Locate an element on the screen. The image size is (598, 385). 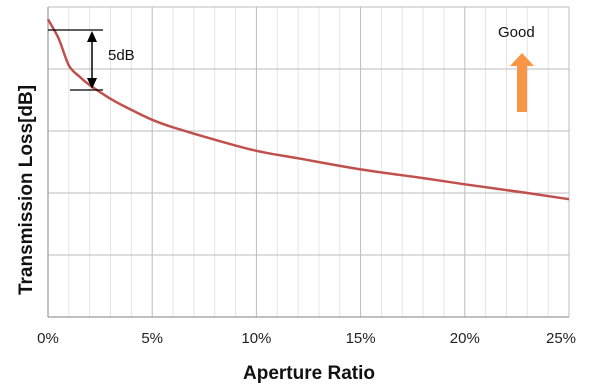
x-tick-label: 0% is located at coordinates (48, 338).